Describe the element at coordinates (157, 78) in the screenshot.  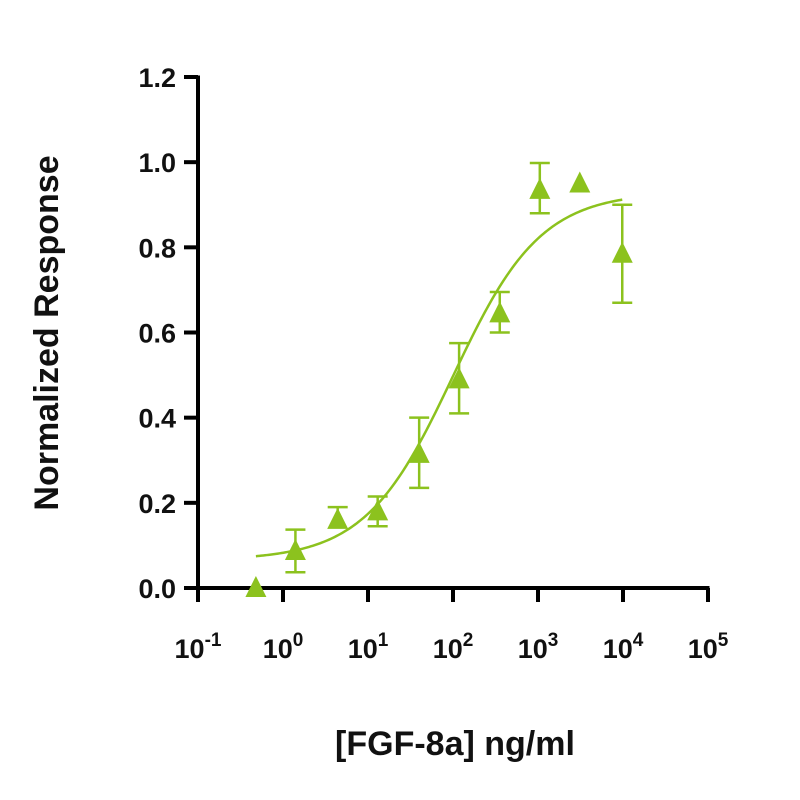
I see `y-tick-label: 1.2` at that location.